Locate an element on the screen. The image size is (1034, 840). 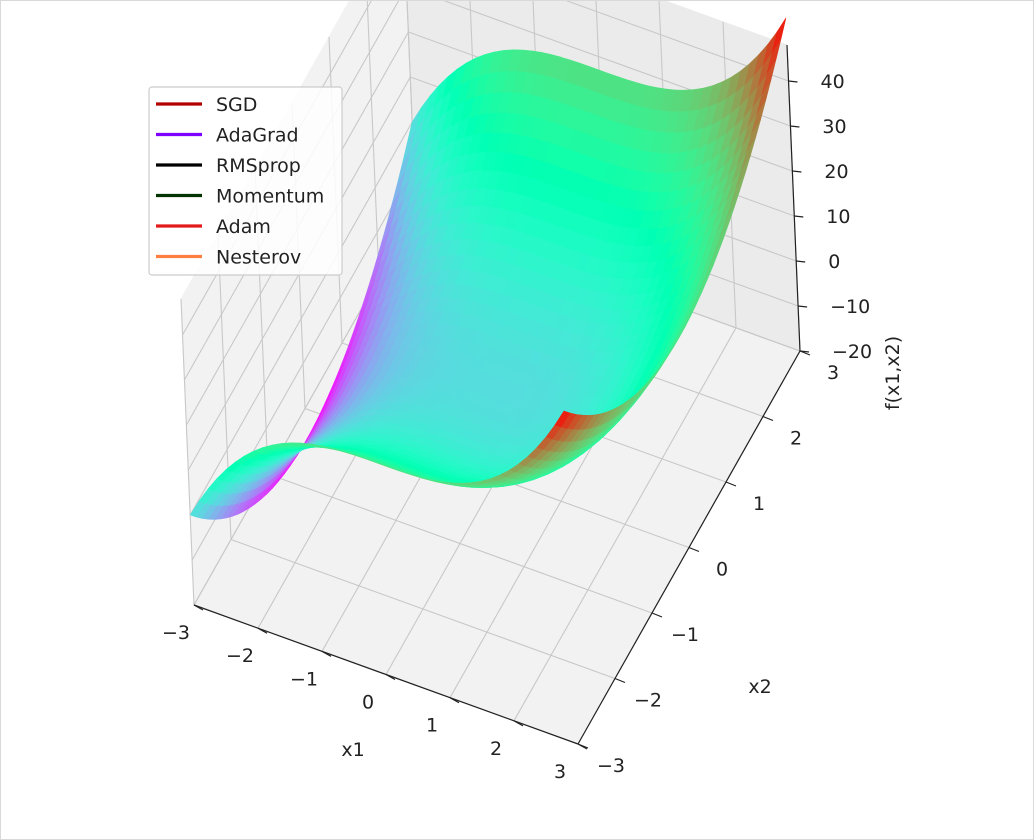
x1-tick-label: −1 is located at coordinates (304, 679).